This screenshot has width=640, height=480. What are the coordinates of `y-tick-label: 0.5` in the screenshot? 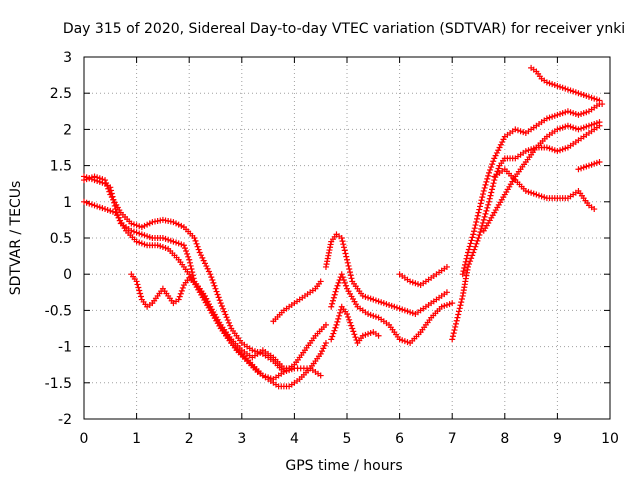 It's located at (61, 239).